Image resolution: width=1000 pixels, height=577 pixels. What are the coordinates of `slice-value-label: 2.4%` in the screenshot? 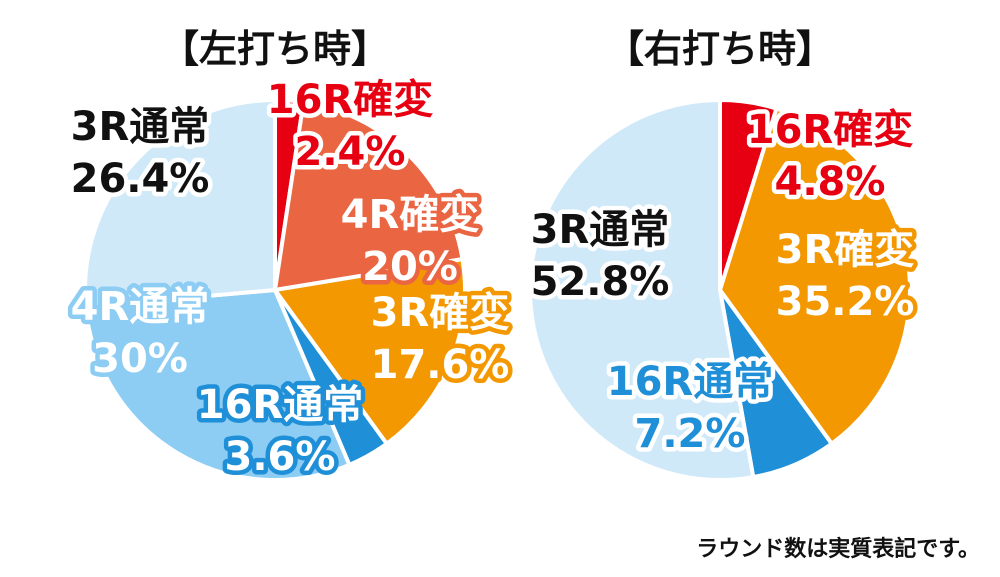 It's located at (350, 152).